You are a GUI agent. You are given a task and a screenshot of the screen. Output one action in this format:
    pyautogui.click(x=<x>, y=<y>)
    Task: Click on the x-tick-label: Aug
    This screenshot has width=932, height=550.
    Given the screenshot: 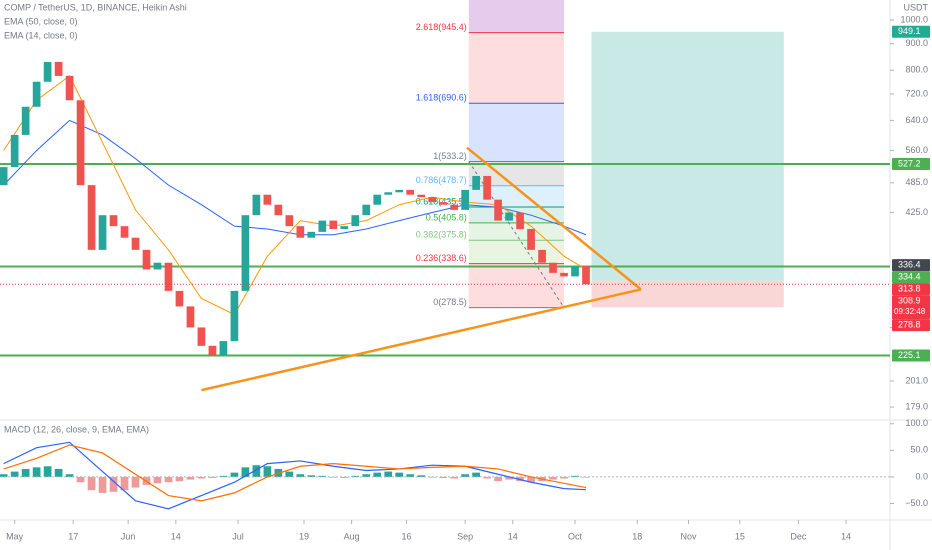 What is the action you would take?
    pyautogui.click(x=352, y=536)
    